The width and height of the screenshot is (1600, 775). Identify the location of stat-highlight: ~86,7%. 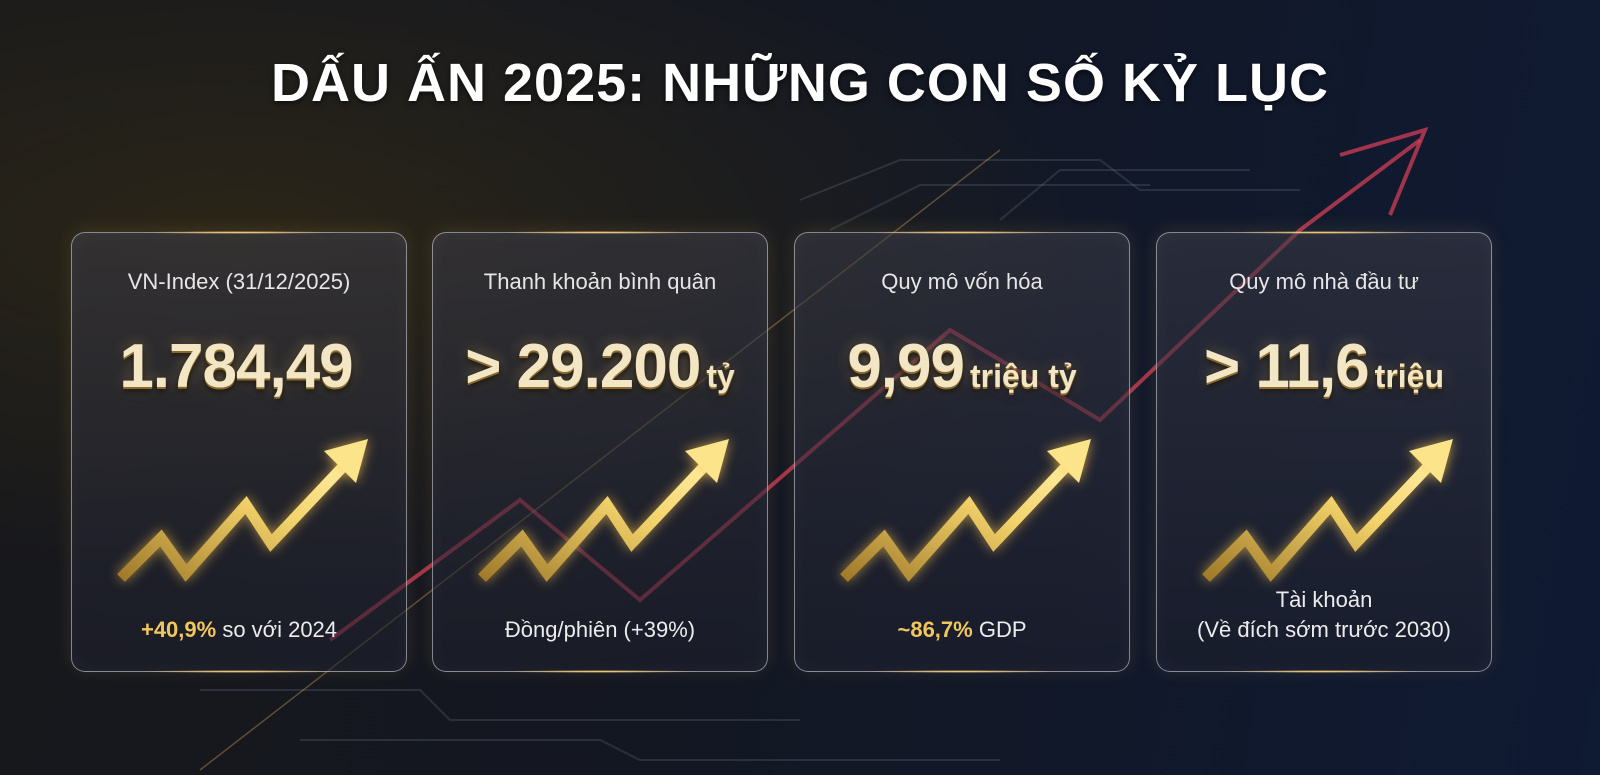
(935, 629).